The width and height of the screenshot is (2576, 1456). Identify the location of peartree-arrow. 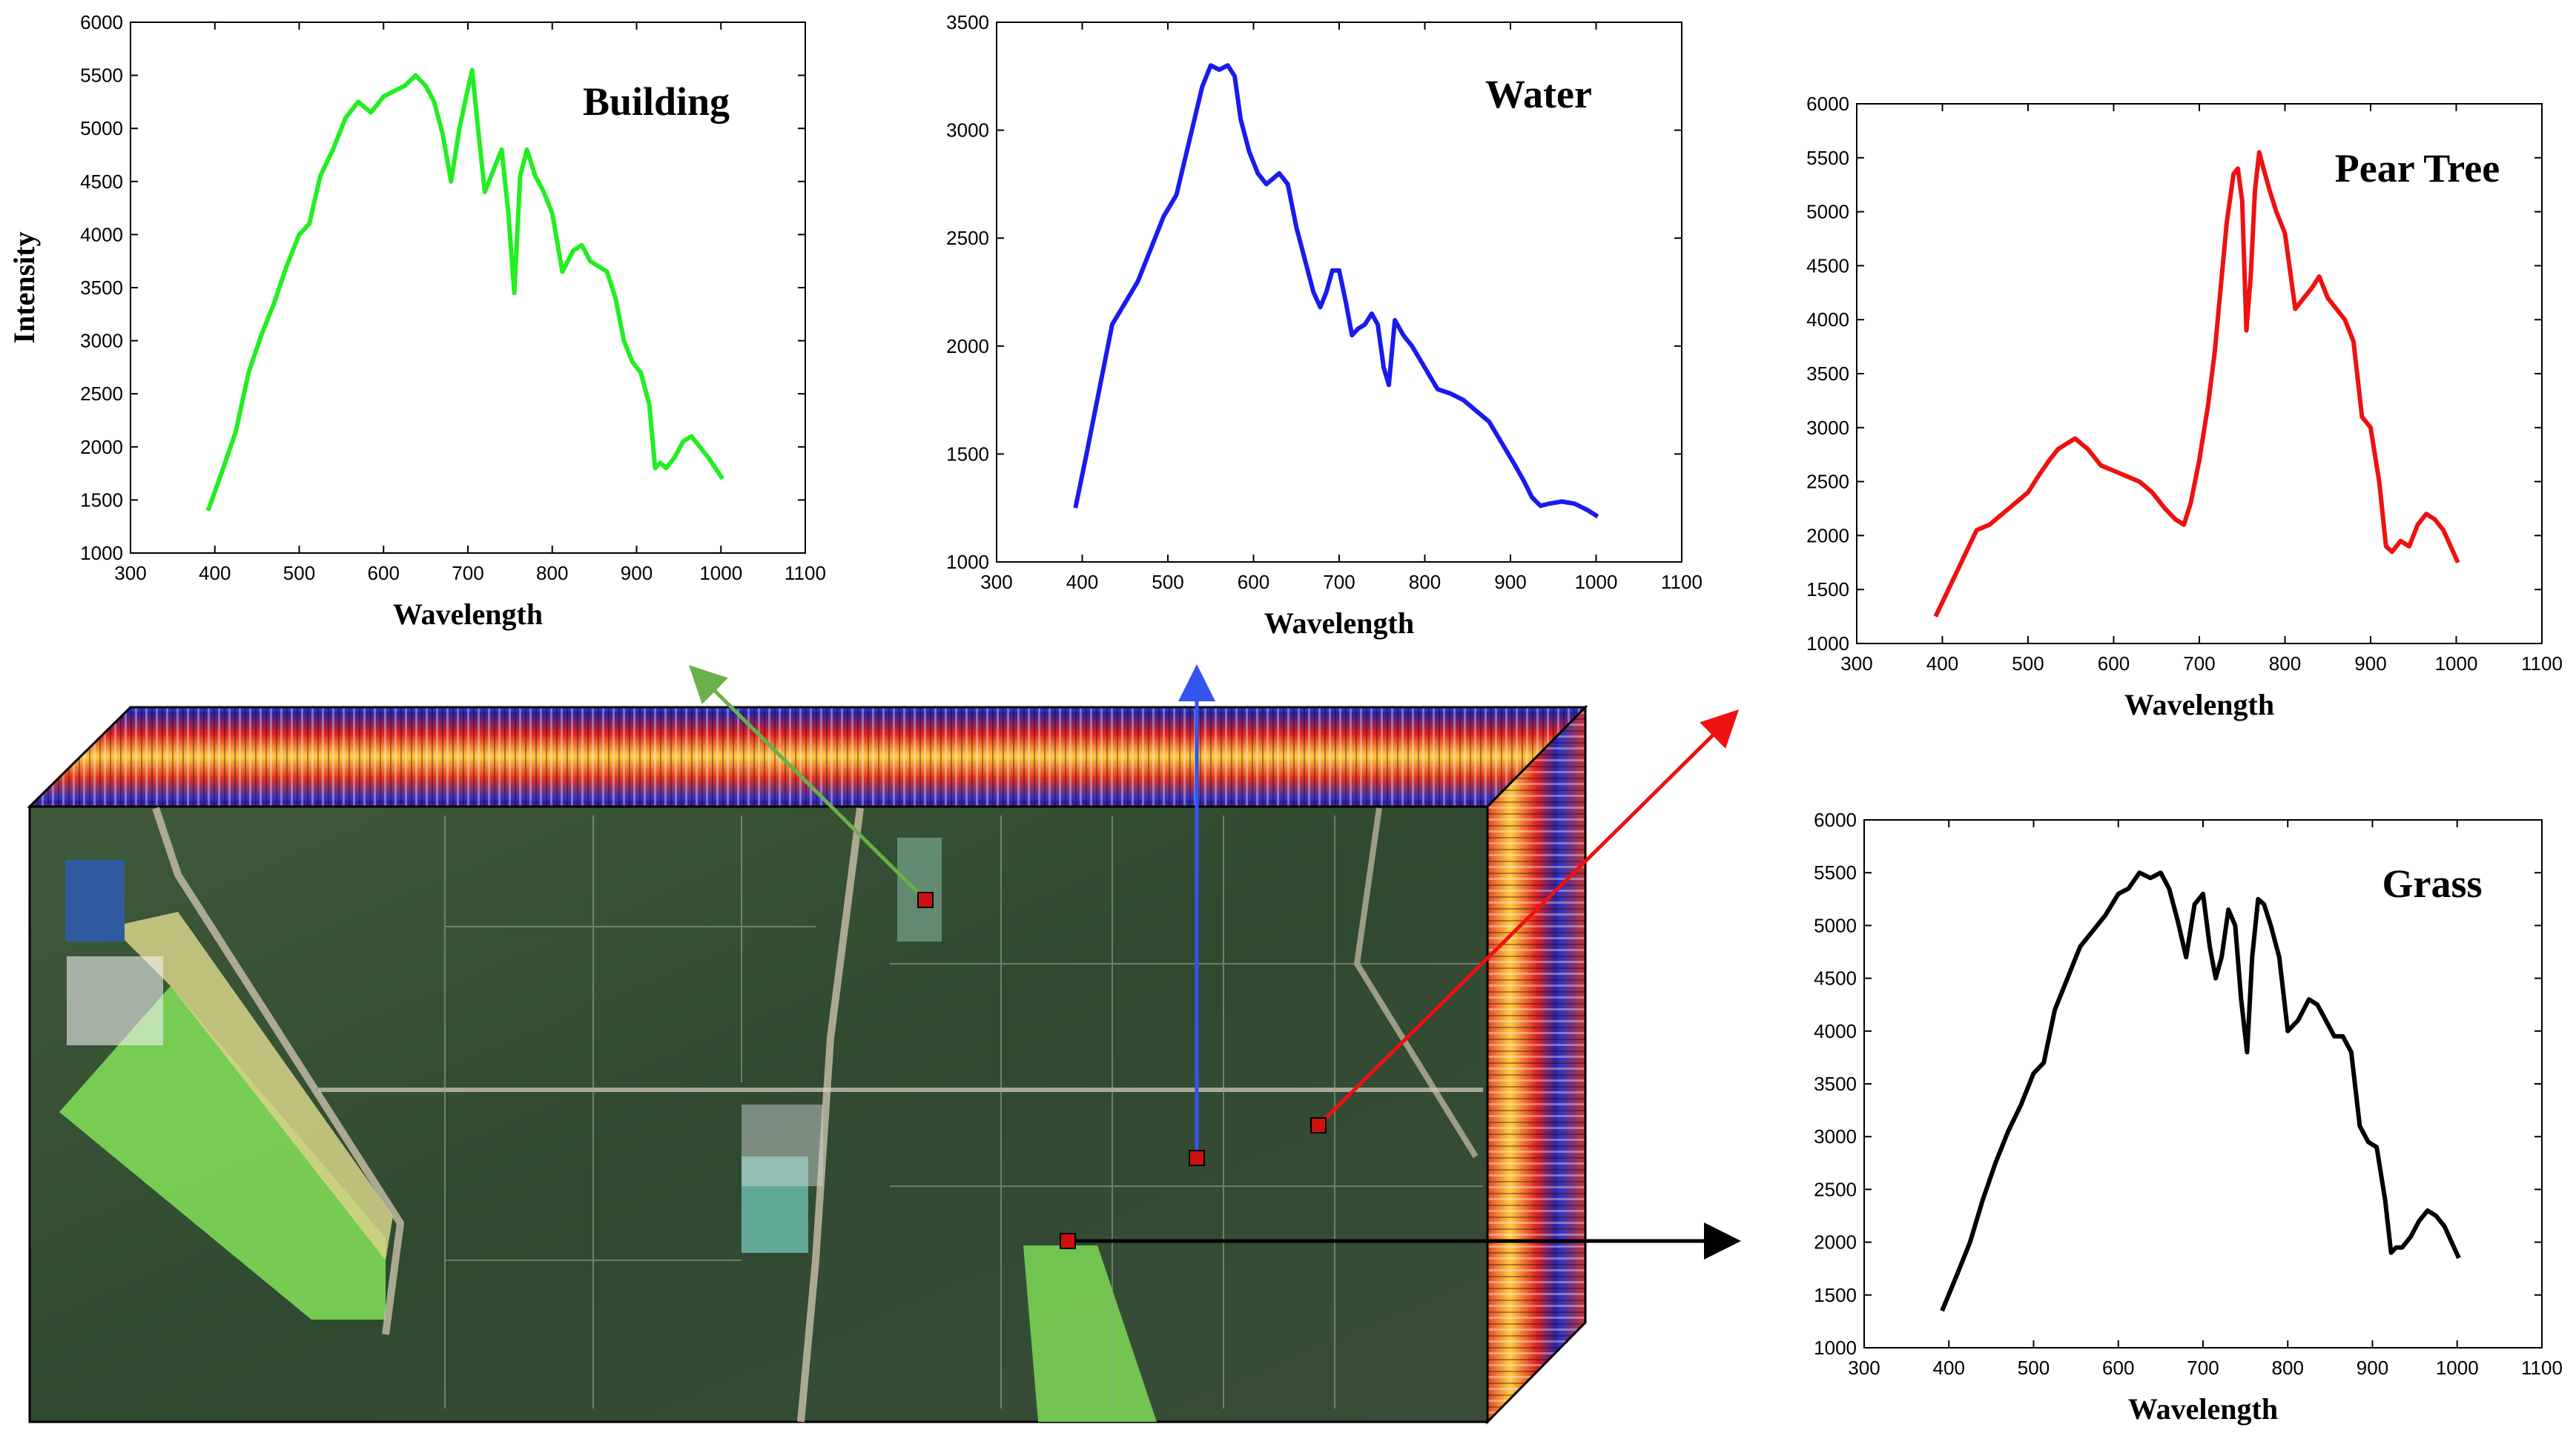
(1528, 918).